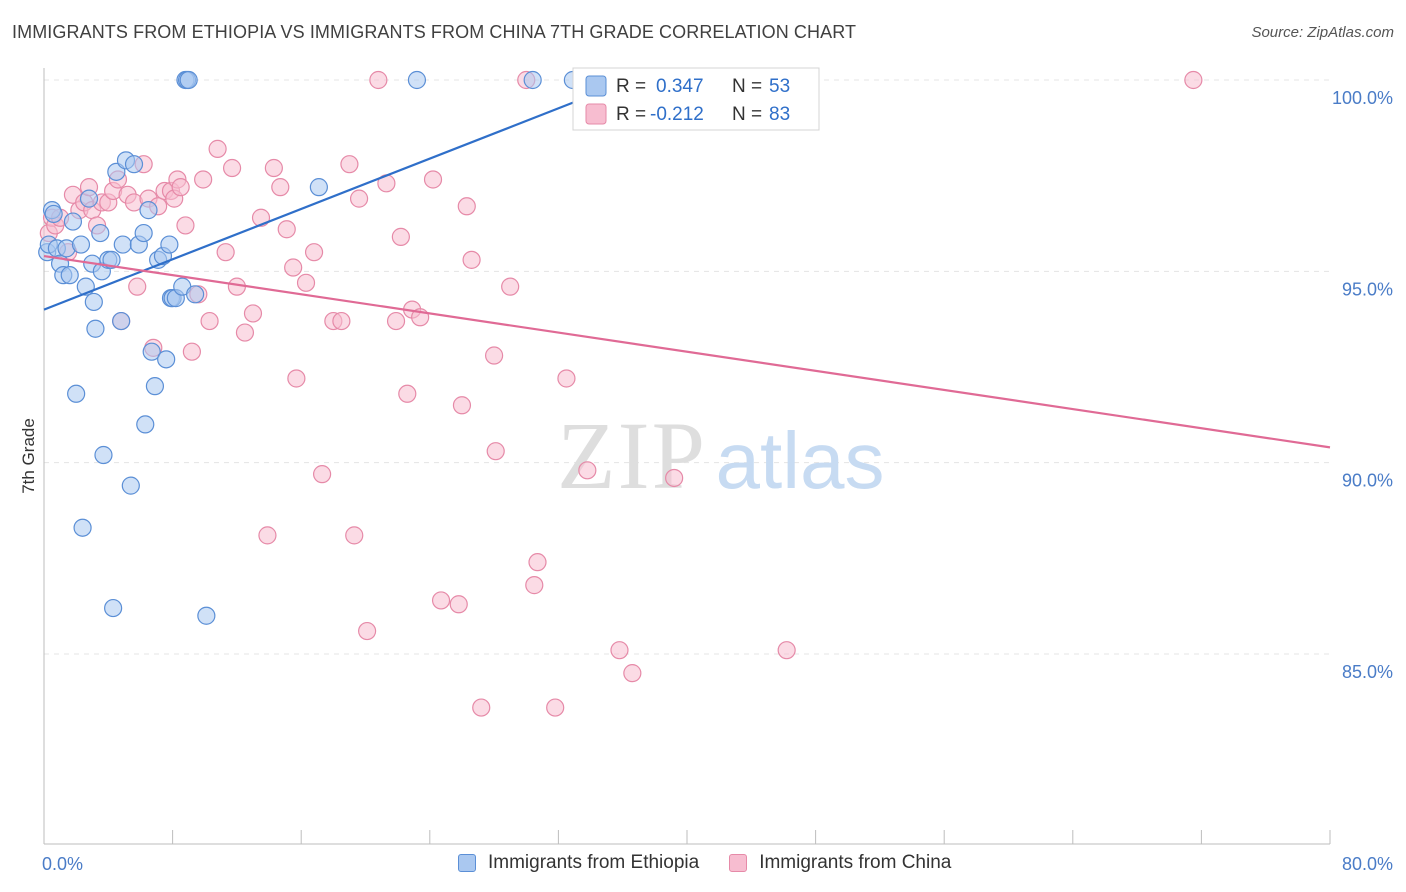 The width and height of the screenshot is (1406, 892). Describe the element at coordinates (779, 86) in the screenshot. I see `stats-n-value-ethiopia: 53` at that location.